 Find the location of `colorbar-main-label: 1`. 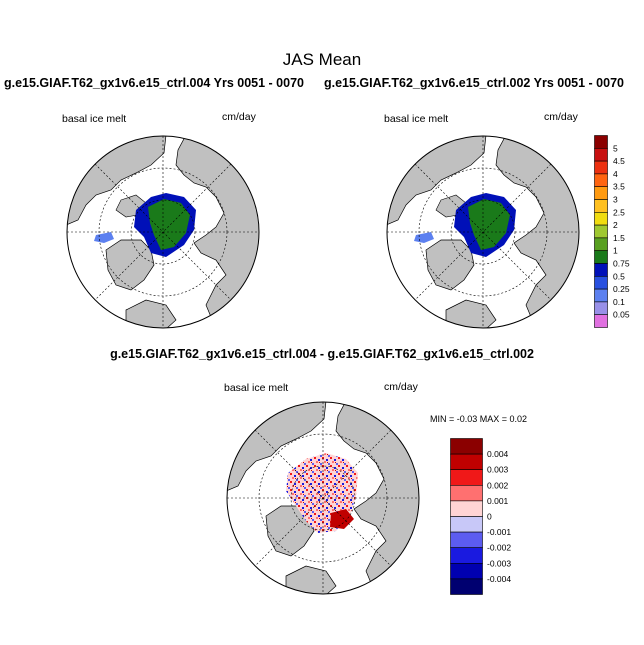

colorbar-main-label: 1 is located at coordinates (615, 251).